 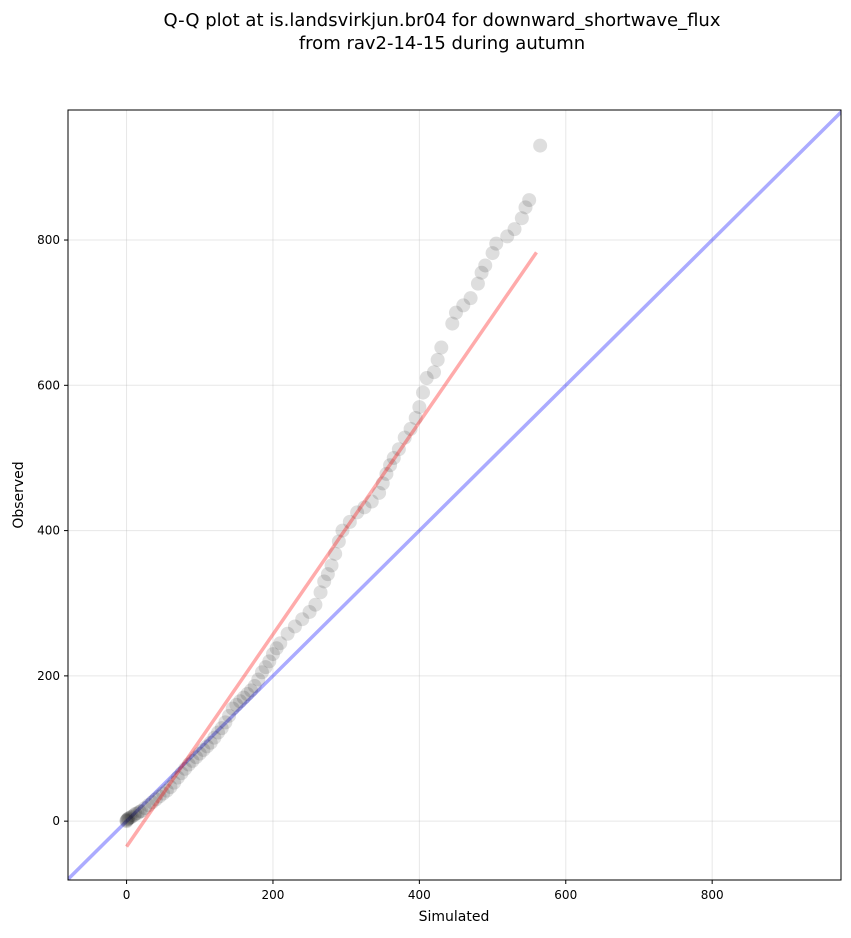 I want to click on y-tick-label: 200, so click(x=48, y=676).